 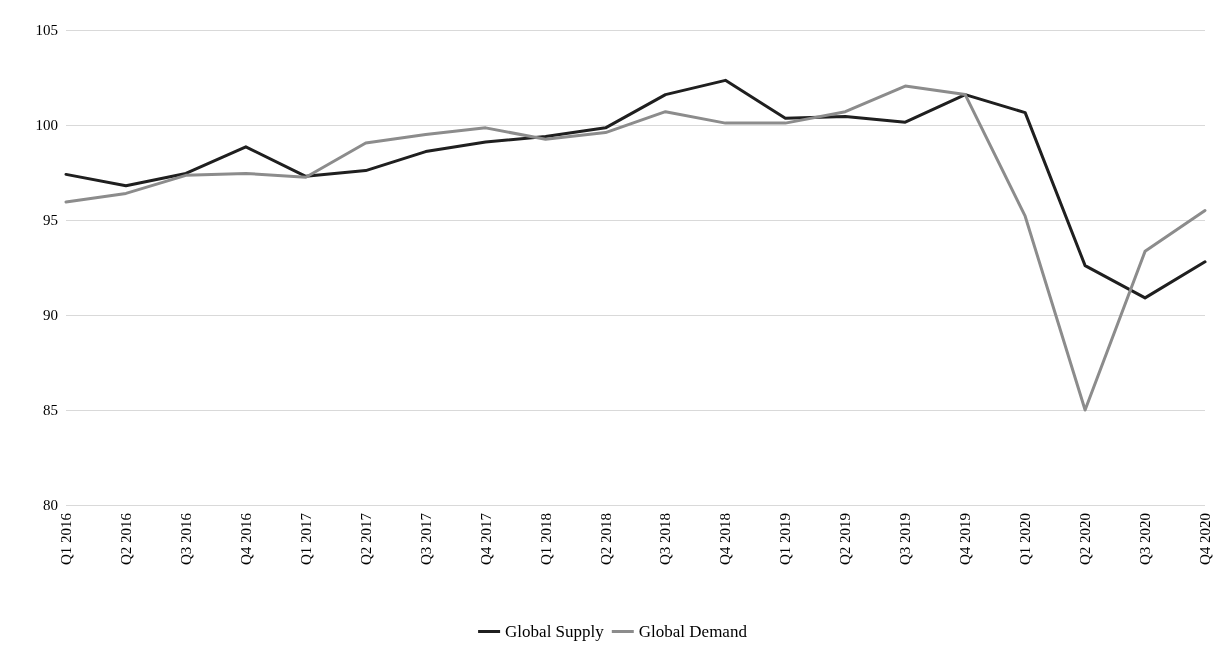 I want to click on y-tick-label: 105, so click(x=46, y=30).